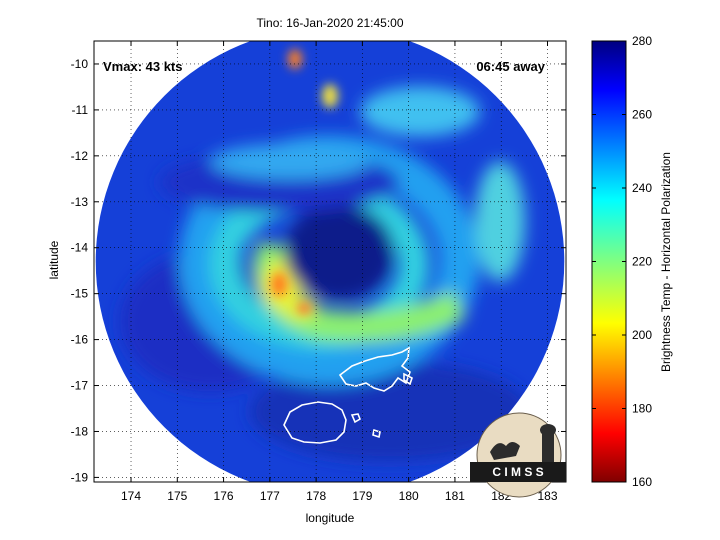 The width and height of the screenshot is (720, 540). What do you see at coordinates (642, 41) in the screenshot?
I see `colorbar-tick-label: 280` at bounding box center [642, 41].